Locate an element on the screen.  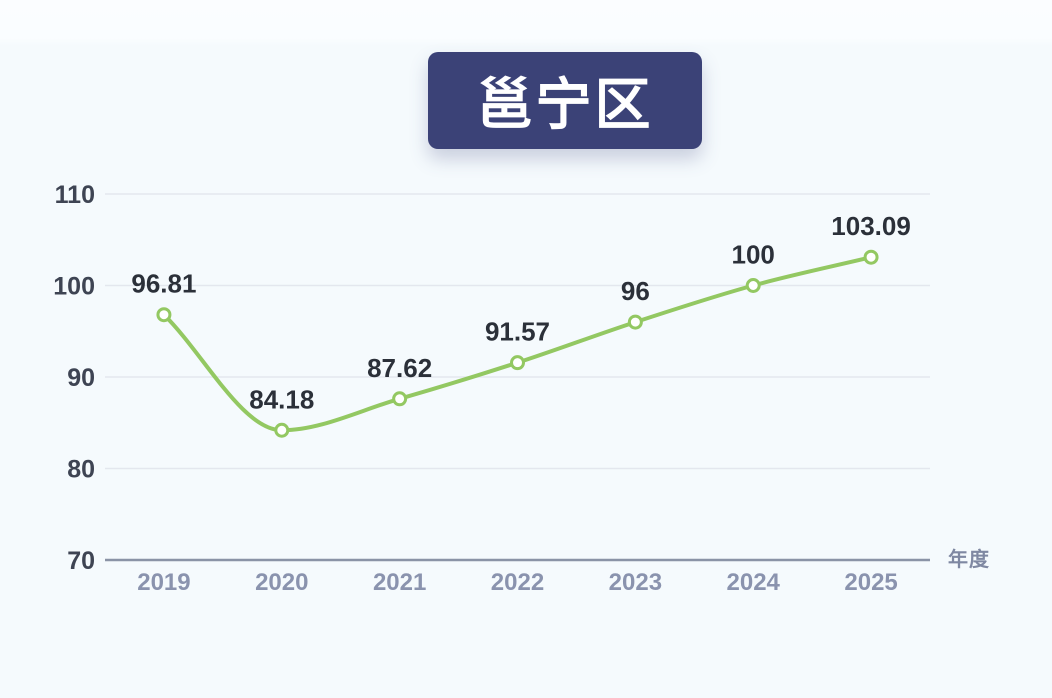
y-axis-tick-label: 110 is located at coordinates (75, 195).